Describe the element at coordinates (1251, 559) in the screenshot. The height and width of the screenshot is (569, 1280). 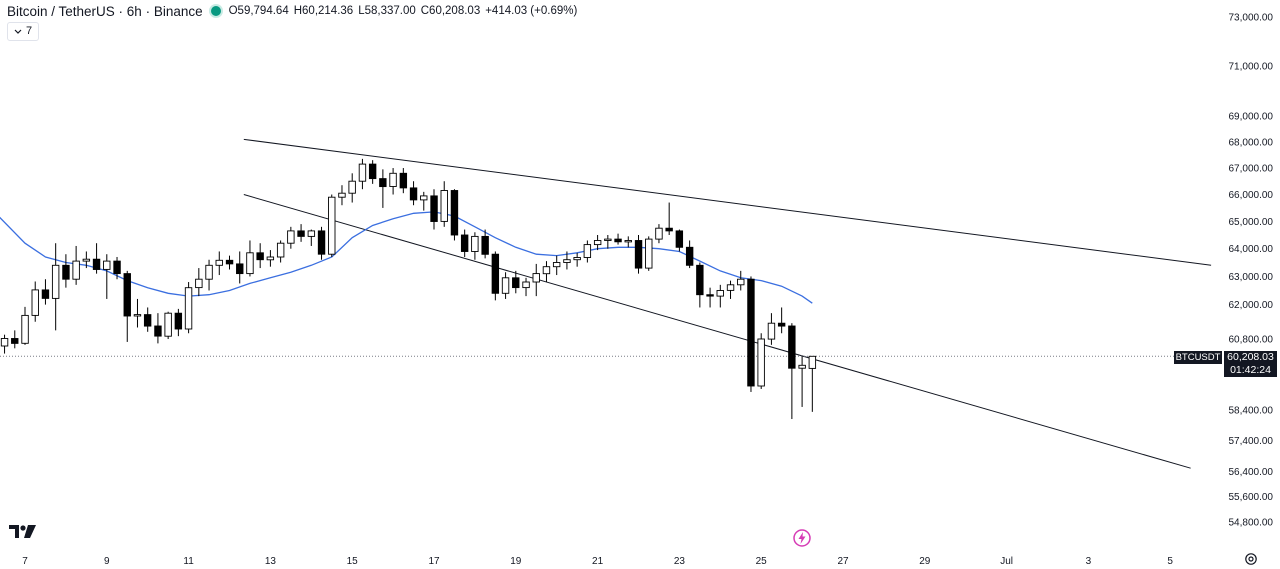
I see `settings-gear-icon` at that location.